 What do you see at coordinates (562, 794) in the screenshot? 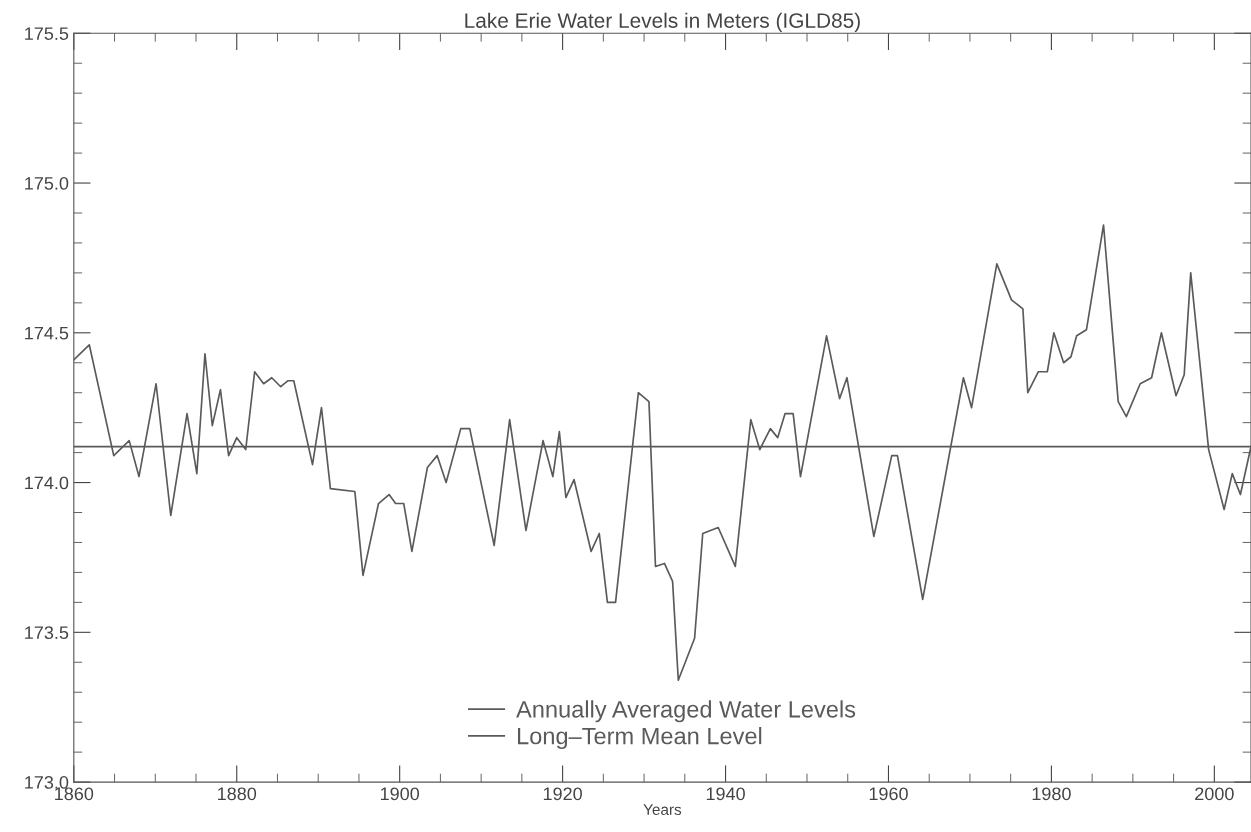
I see `x-tick-label: 1920` at bounding box center [562, 794].